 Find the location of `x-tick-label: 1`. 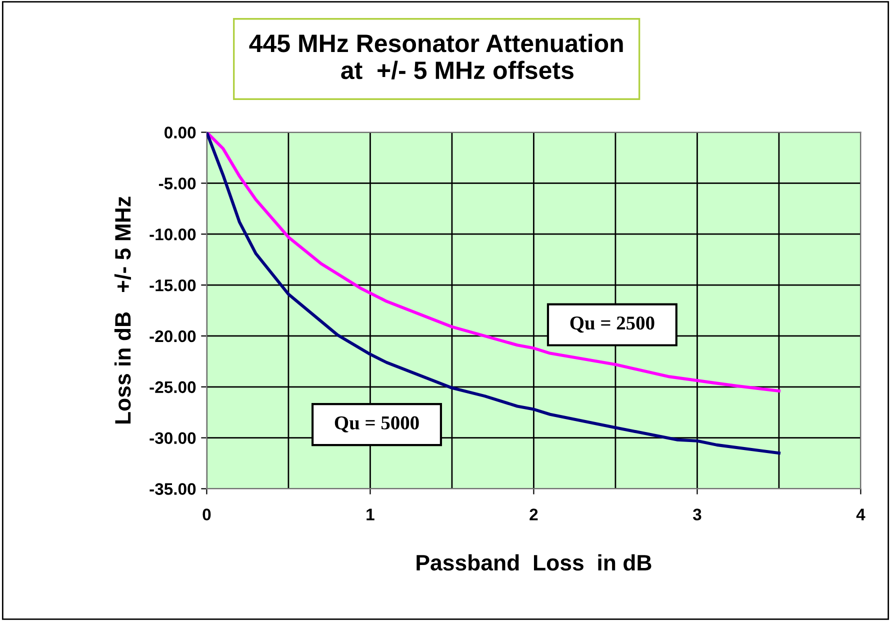

x-tick-label: 1 is located at coordinates (370, 514).